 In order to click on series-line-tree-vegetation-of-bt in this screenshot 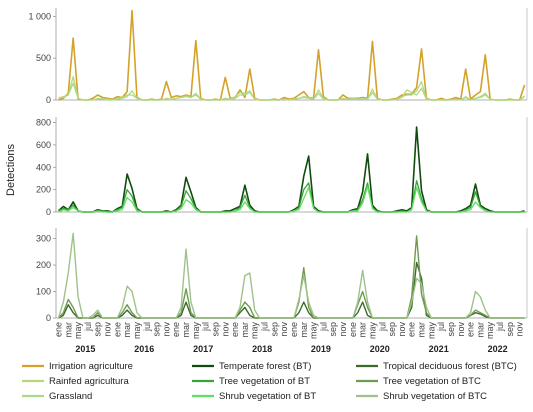, I will do `click(291, 196)`.